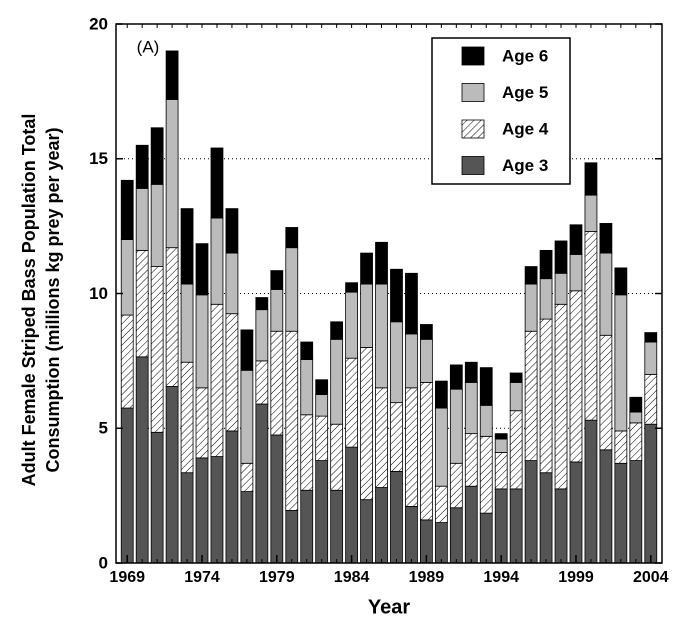 The image size is (675, 623). I want to click on legend-box, so click(501, 111).